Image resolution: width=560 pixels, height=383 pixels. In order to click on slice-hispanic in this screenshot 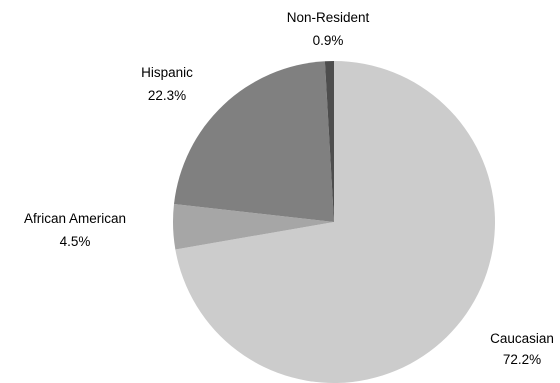, I will do `click(254, 142)`.